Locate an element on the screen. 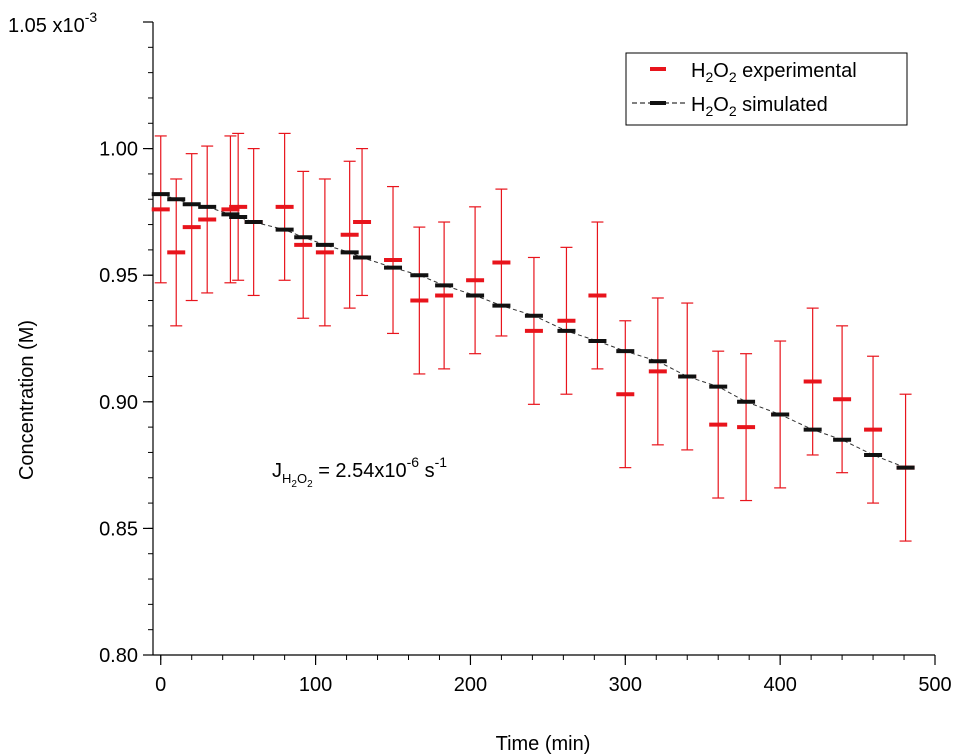 This screenshot has width=960, height=756. y-tick-labels: 0.80 0.85 0.90 0.95 1.00 is located at coordinates (118, 403).